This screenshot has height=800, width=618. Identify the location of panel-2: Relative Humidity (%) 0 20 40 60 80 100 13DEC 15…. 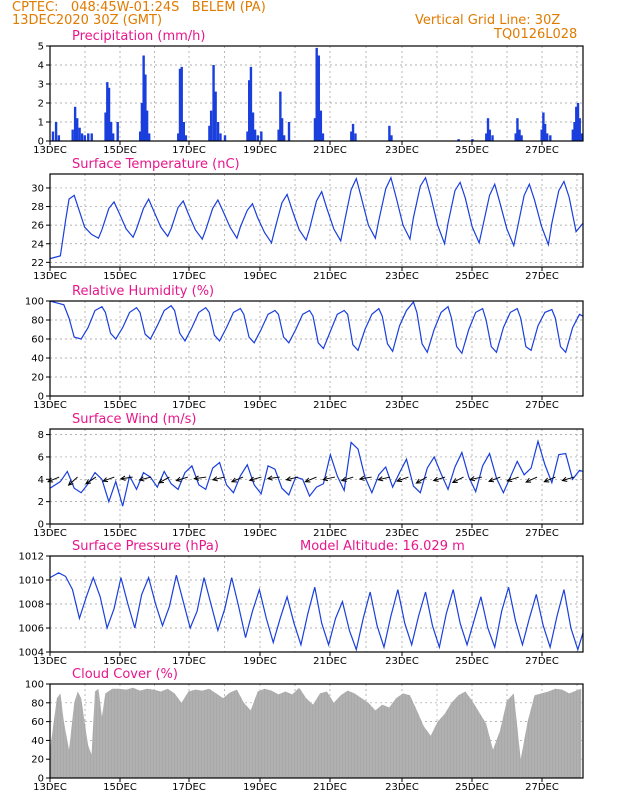
(304, 347).